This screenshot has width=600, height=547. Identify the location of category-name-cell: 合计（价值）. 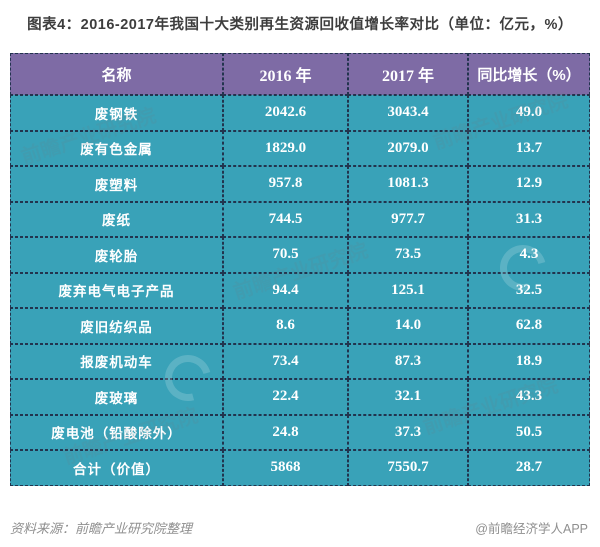
(116, 468).